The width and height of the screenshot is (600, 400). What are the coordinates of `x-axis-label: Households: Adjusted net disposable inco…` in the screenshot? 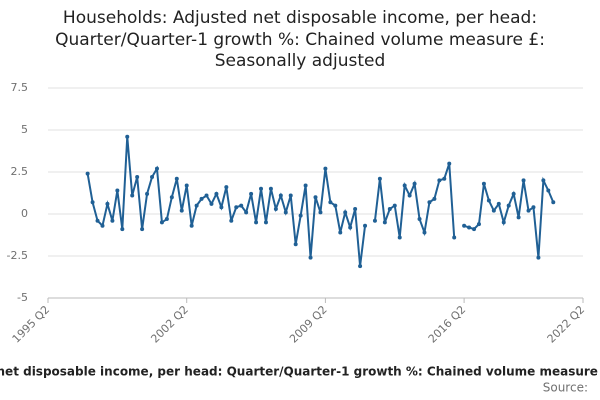 It's located at (300, 372).